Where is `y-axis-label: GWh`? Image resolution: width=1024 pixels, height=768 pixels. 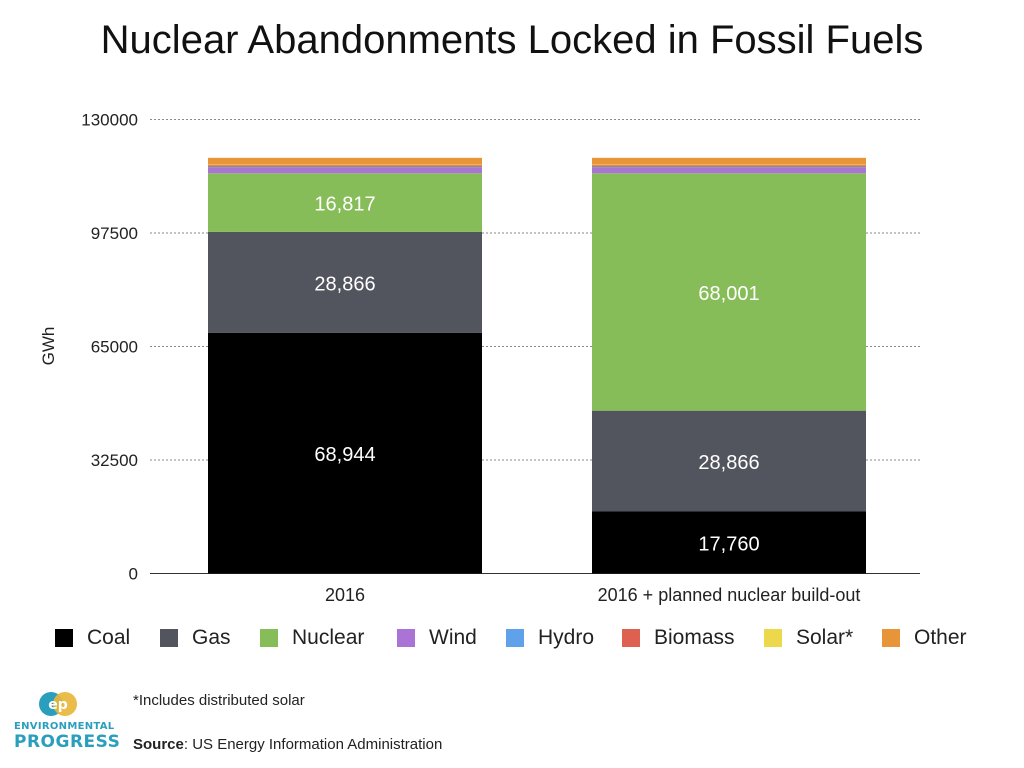 y-axis-label: GWh is located at coordinates (48, 346).